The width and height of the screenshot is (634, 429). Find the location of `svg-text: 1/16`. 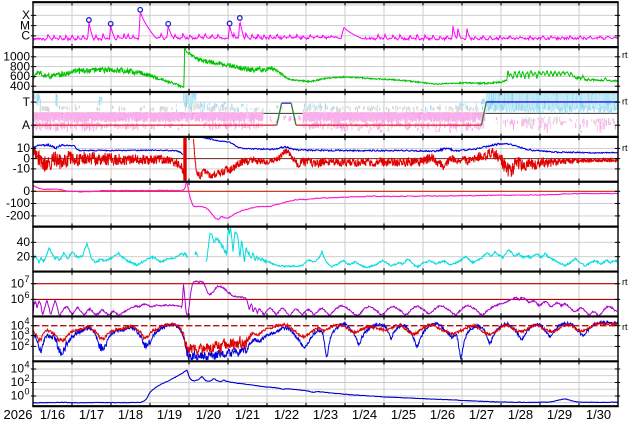

svg-text: 1/16 is located at coordinates (52, 414).